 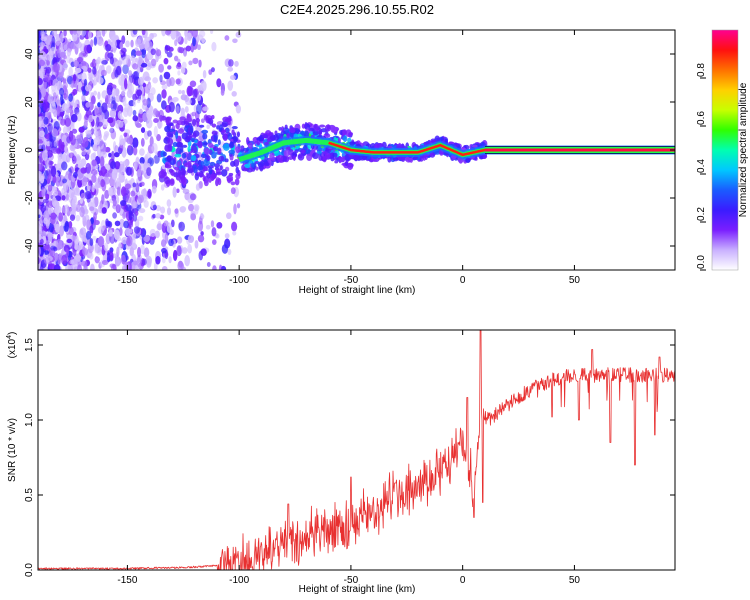 What do you see at coordinates (239, 280) in the screenshot?
I see `x-tick-label: -100` at bounding box center [239, 280].